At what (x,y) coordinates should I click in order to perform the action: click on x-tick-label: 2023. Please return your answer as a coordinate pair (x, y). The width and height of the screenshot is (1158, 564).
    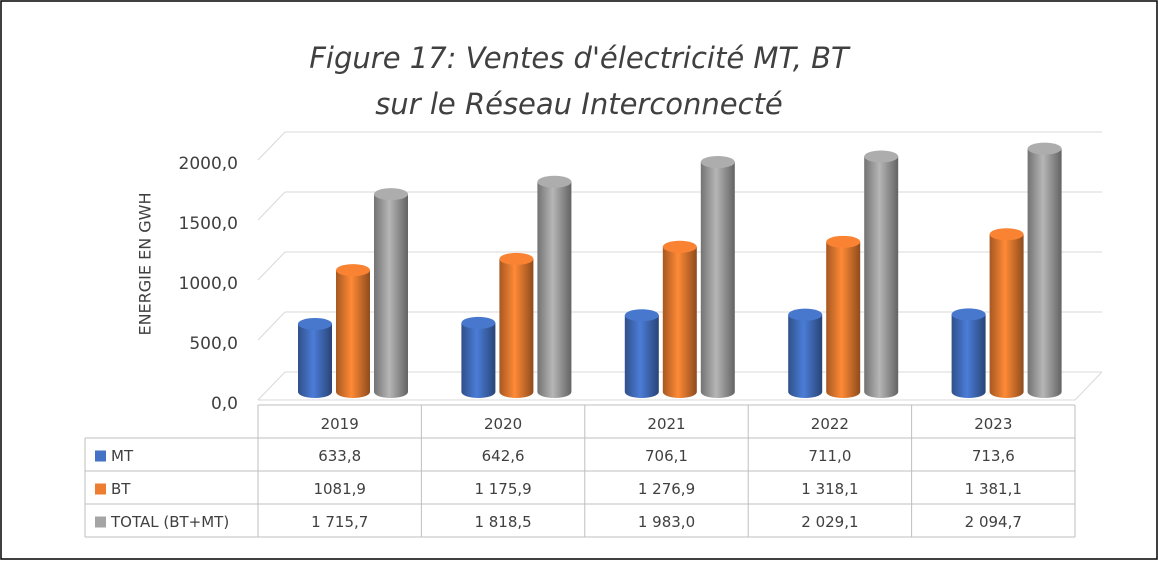
    Looking at the image, I should click on (993, 424).